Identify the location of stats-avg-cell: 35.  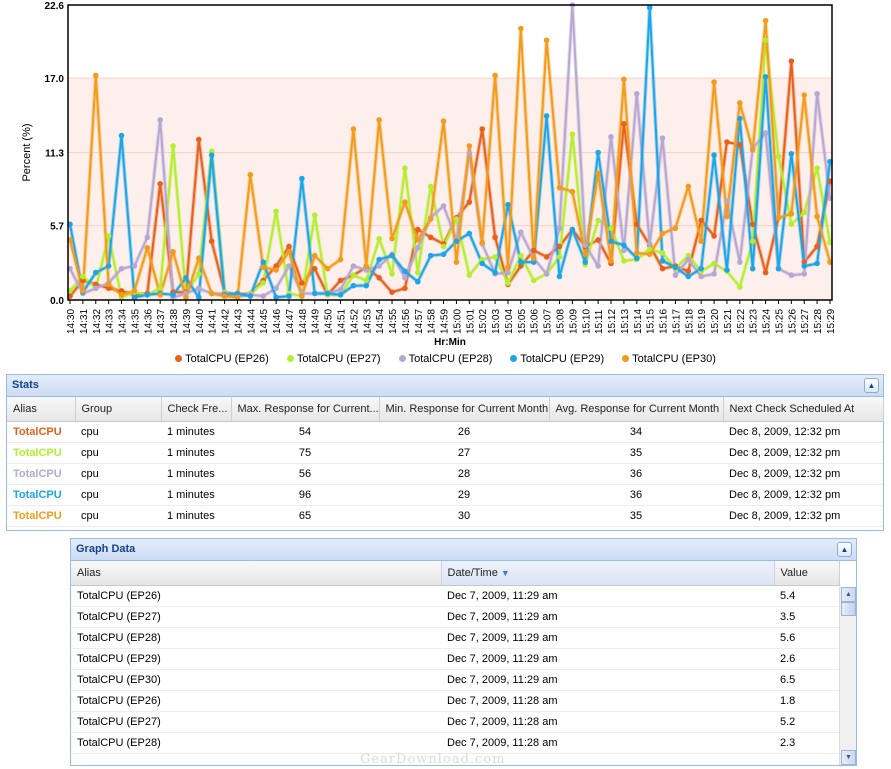
(636, 453).